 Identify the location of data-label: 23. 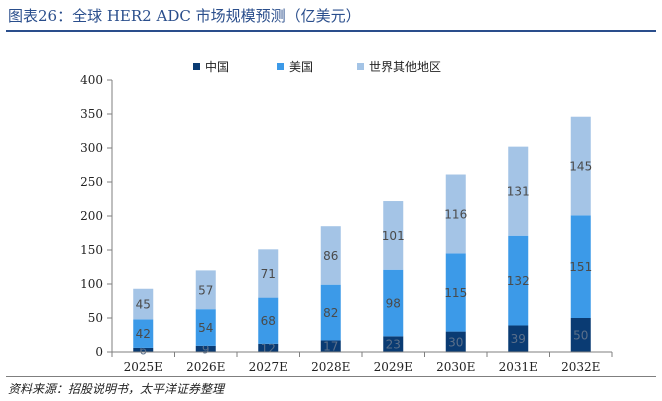
(393, 345).